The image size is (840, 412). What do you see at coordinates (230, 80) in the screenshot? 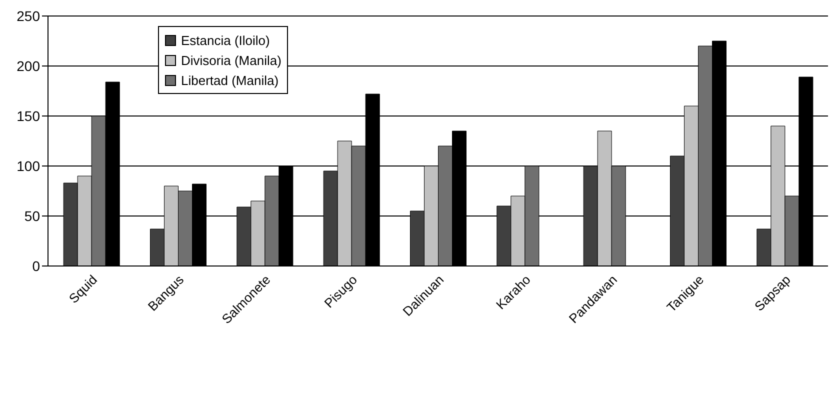
I see `legend-label: Libertad (Manila)` at bounding box center [230, 80].